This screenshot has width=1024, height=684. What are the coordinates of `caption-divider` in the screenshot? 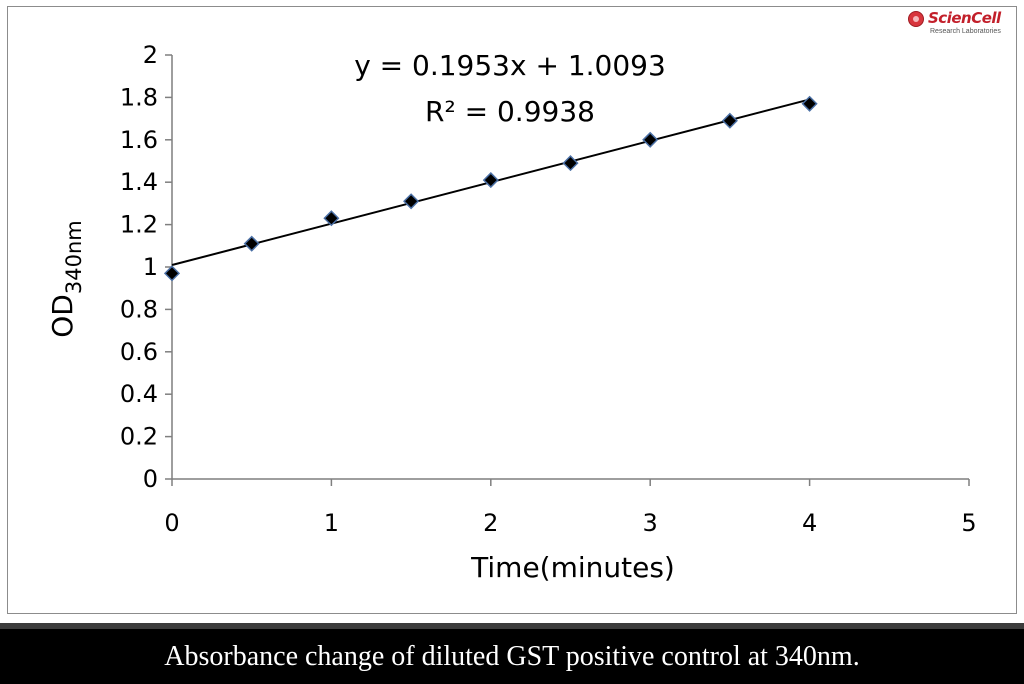 It's located at (512, 626).